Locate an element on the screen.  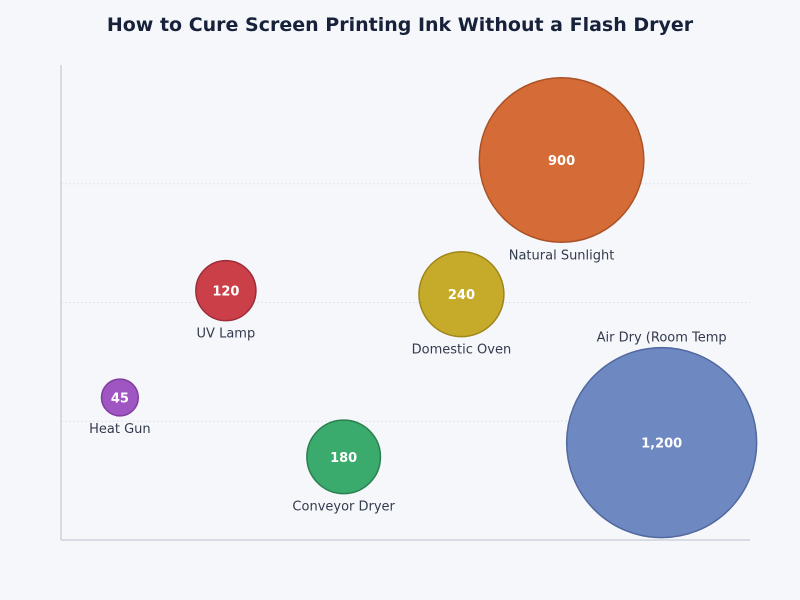
bubble-category-label: Conveyor Dryer is located at coordinates (343, 507).